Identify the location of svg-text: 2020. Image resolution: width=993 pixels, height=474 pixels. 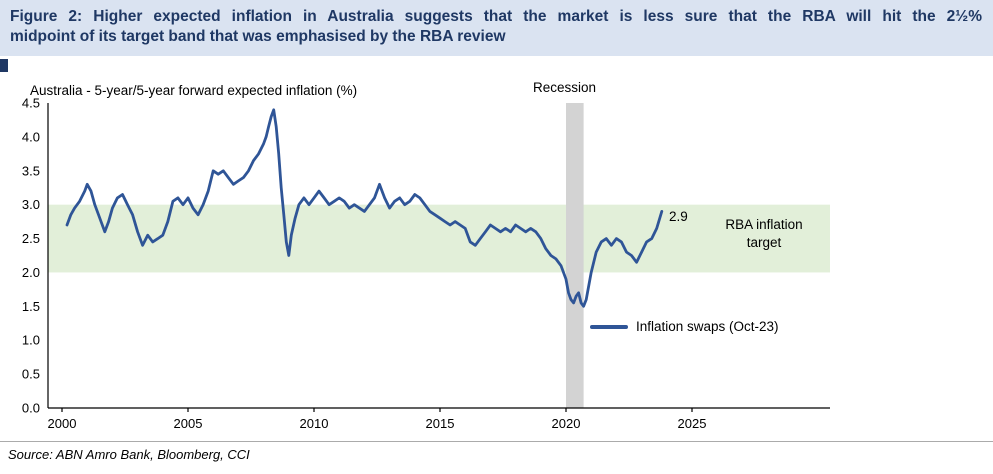
(566, 423).